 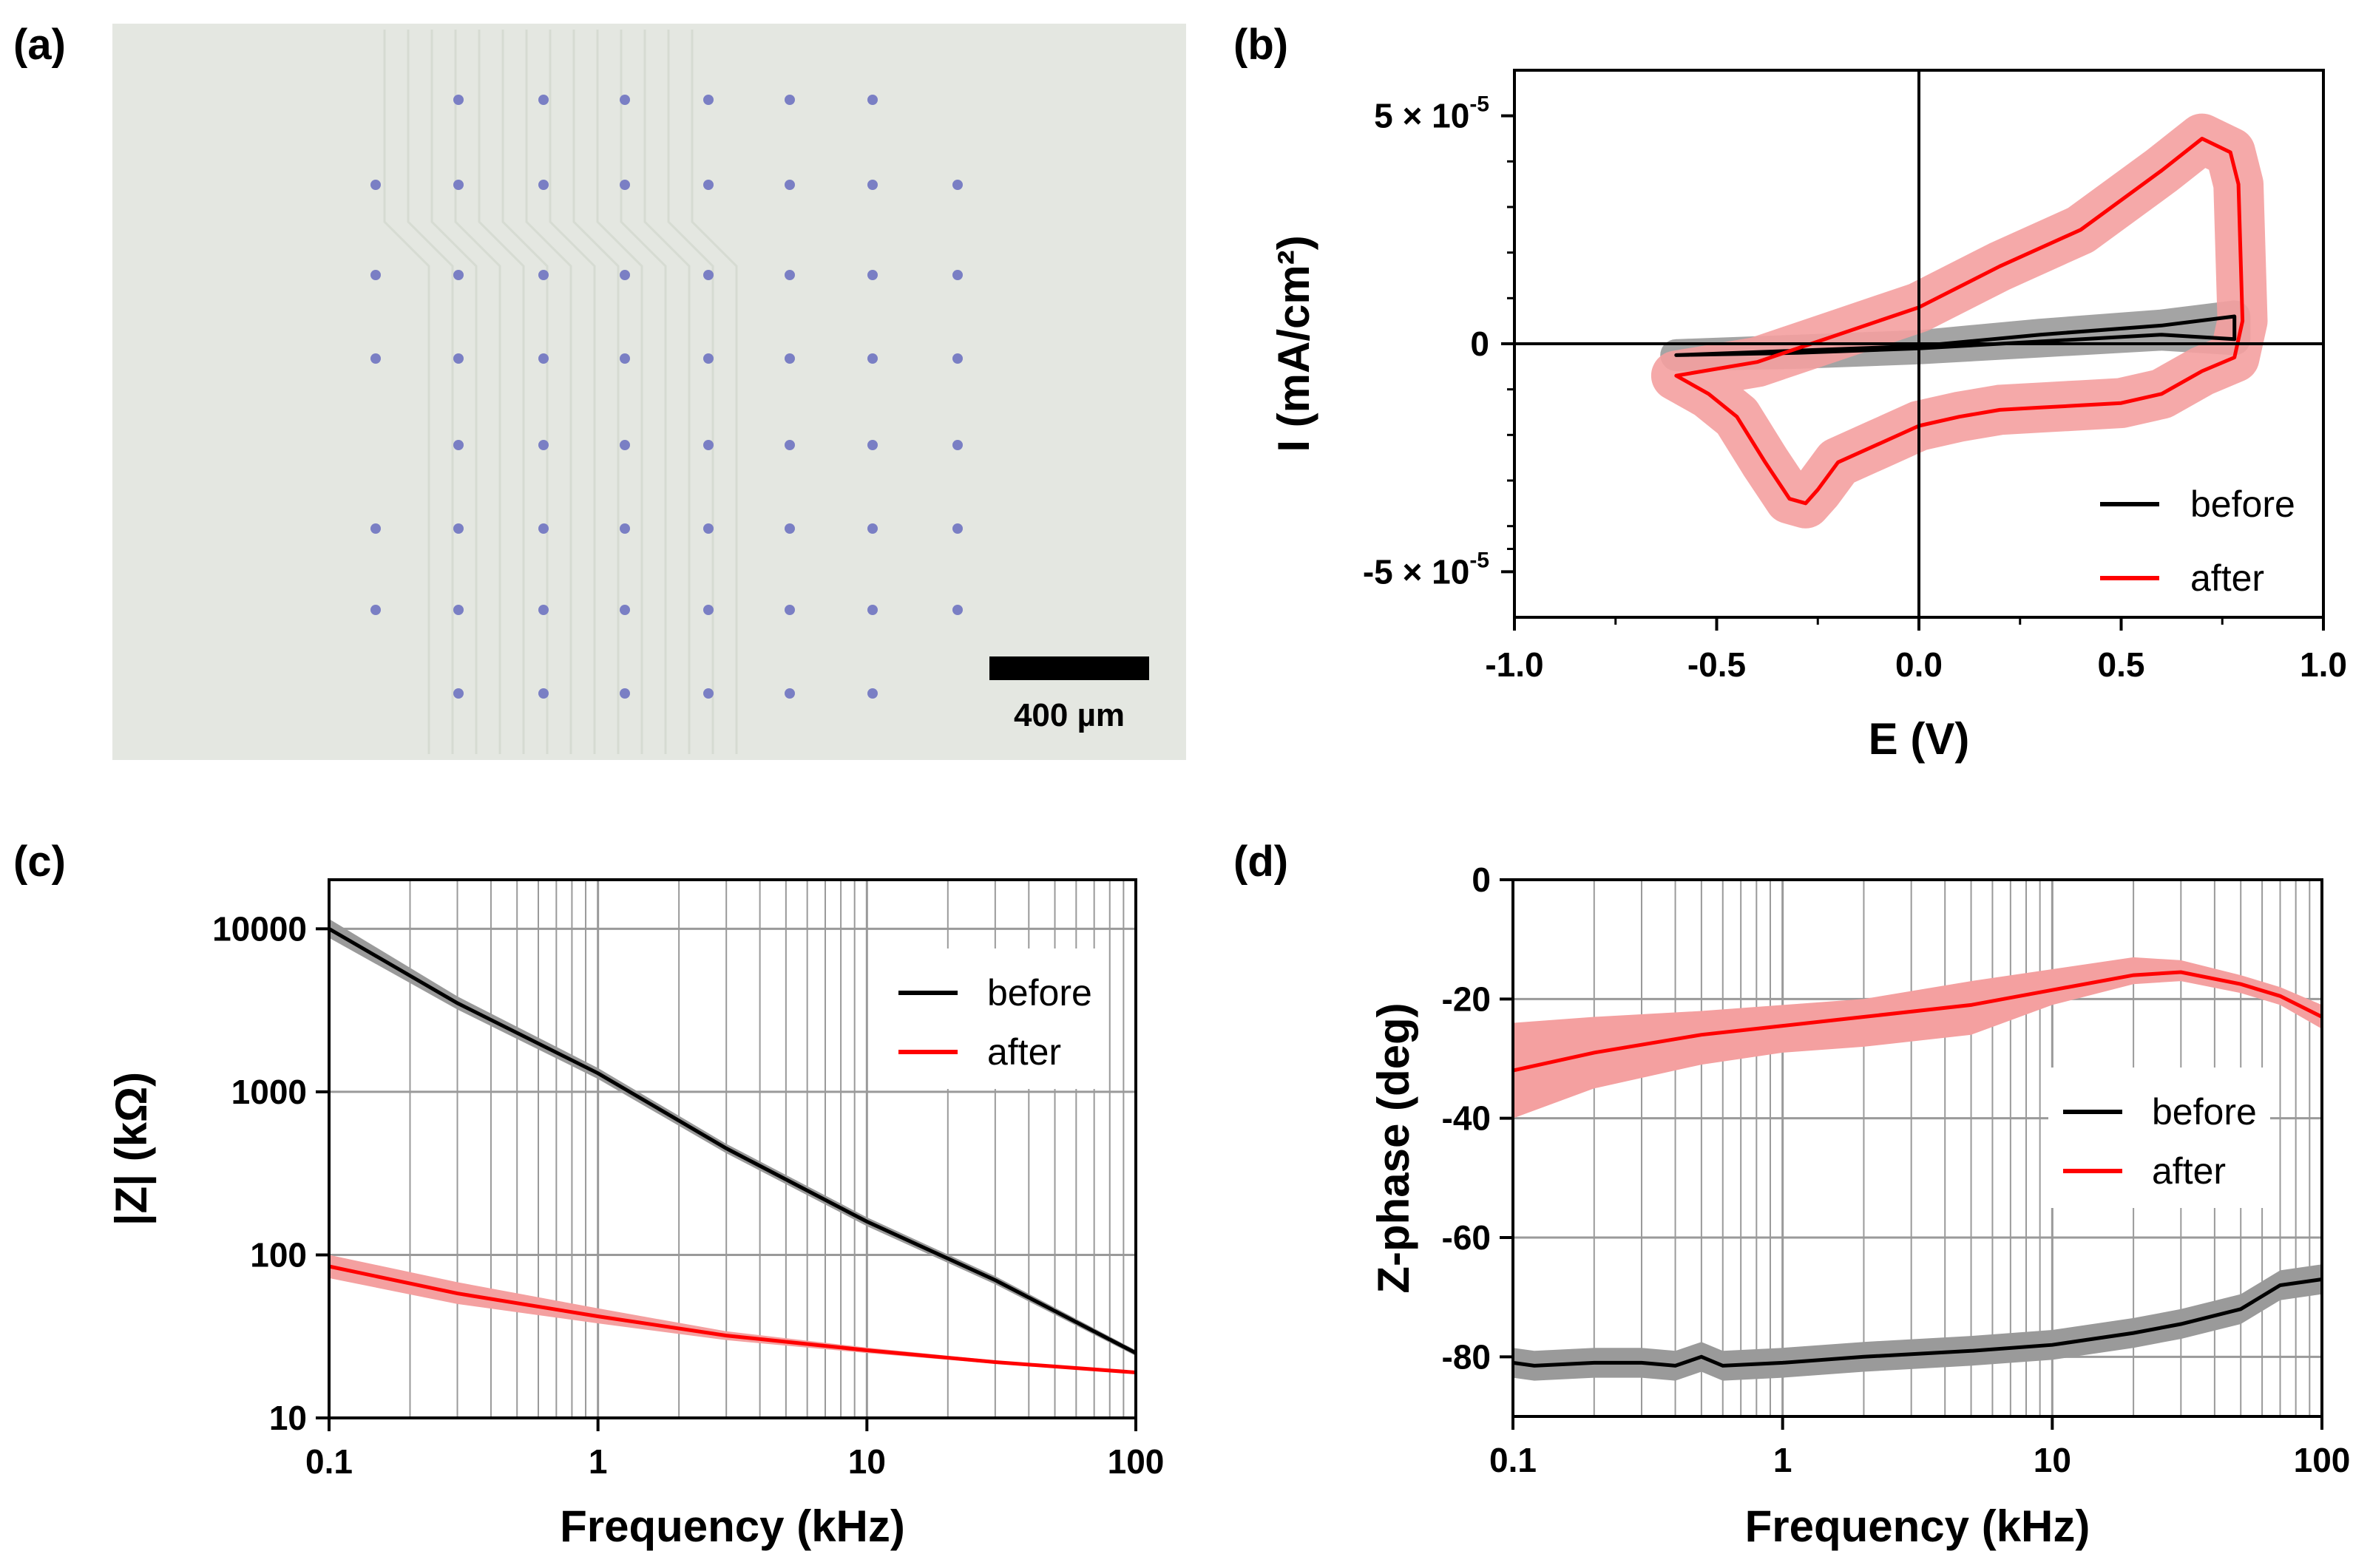 I want to click on y-tick-label: 100, so click(x=278, y=1254).